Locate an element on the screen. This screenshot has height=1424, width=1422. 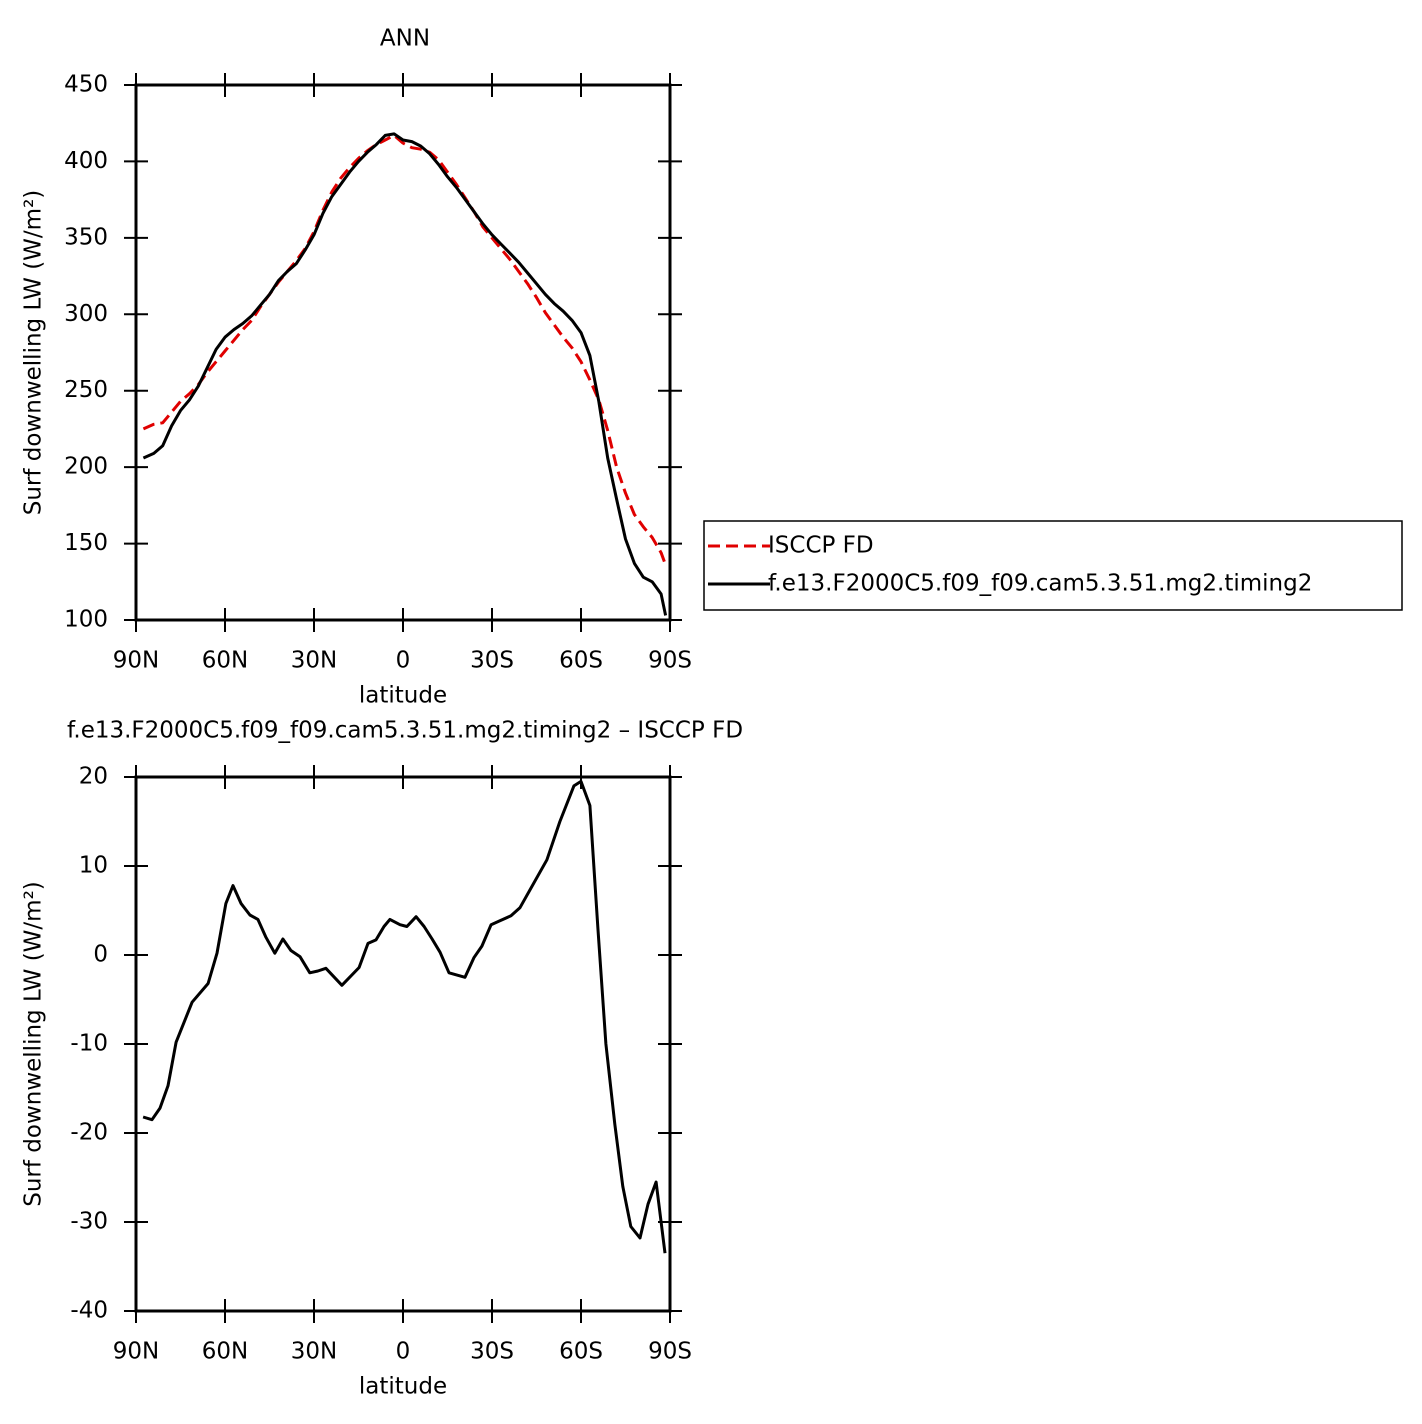
y-tick-label: 200 is located at coordinates (86, 467).